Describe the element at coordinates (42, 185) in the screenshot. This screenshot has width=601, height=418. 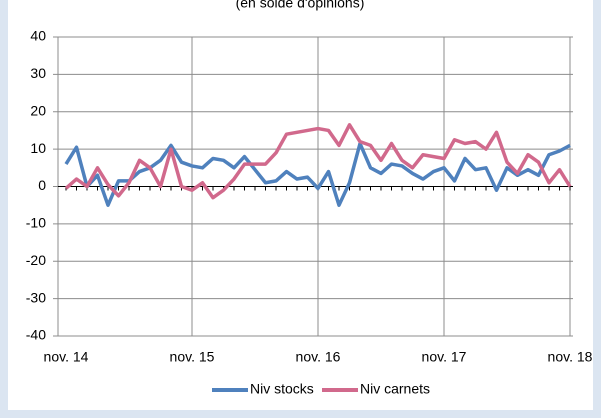
I see `y-tick-label: 0` at that location.